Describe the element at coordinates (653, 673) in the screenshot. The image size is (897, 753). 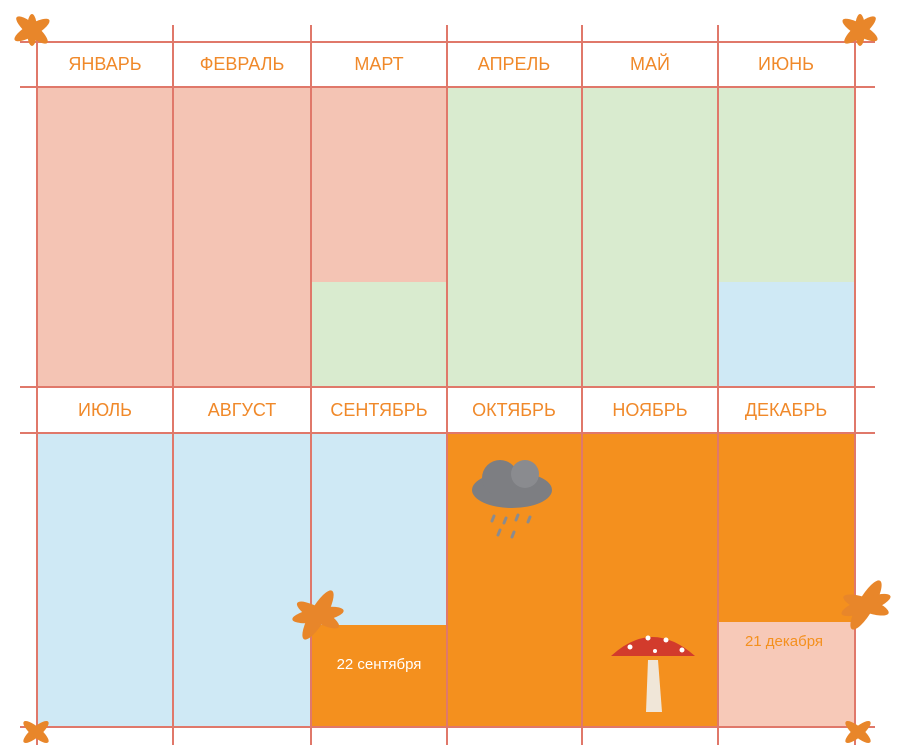
I see `mushroom` at that location.